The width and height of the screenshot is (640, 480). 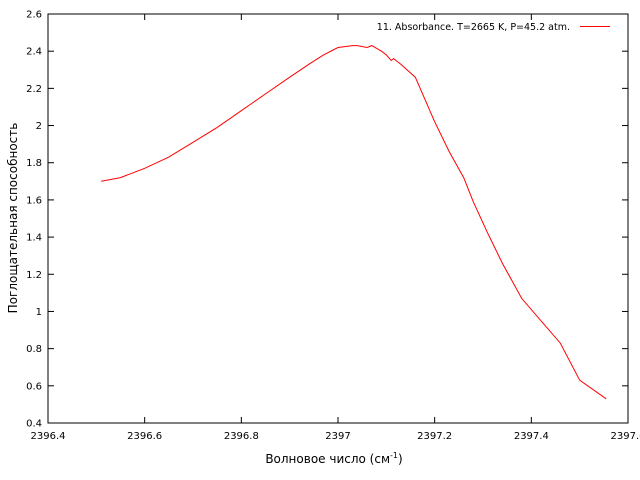 What do you see at coordinates (34, 15) in the screenshot?
I see `y-tick-label: 2.6` at bounding box center [34, 15].